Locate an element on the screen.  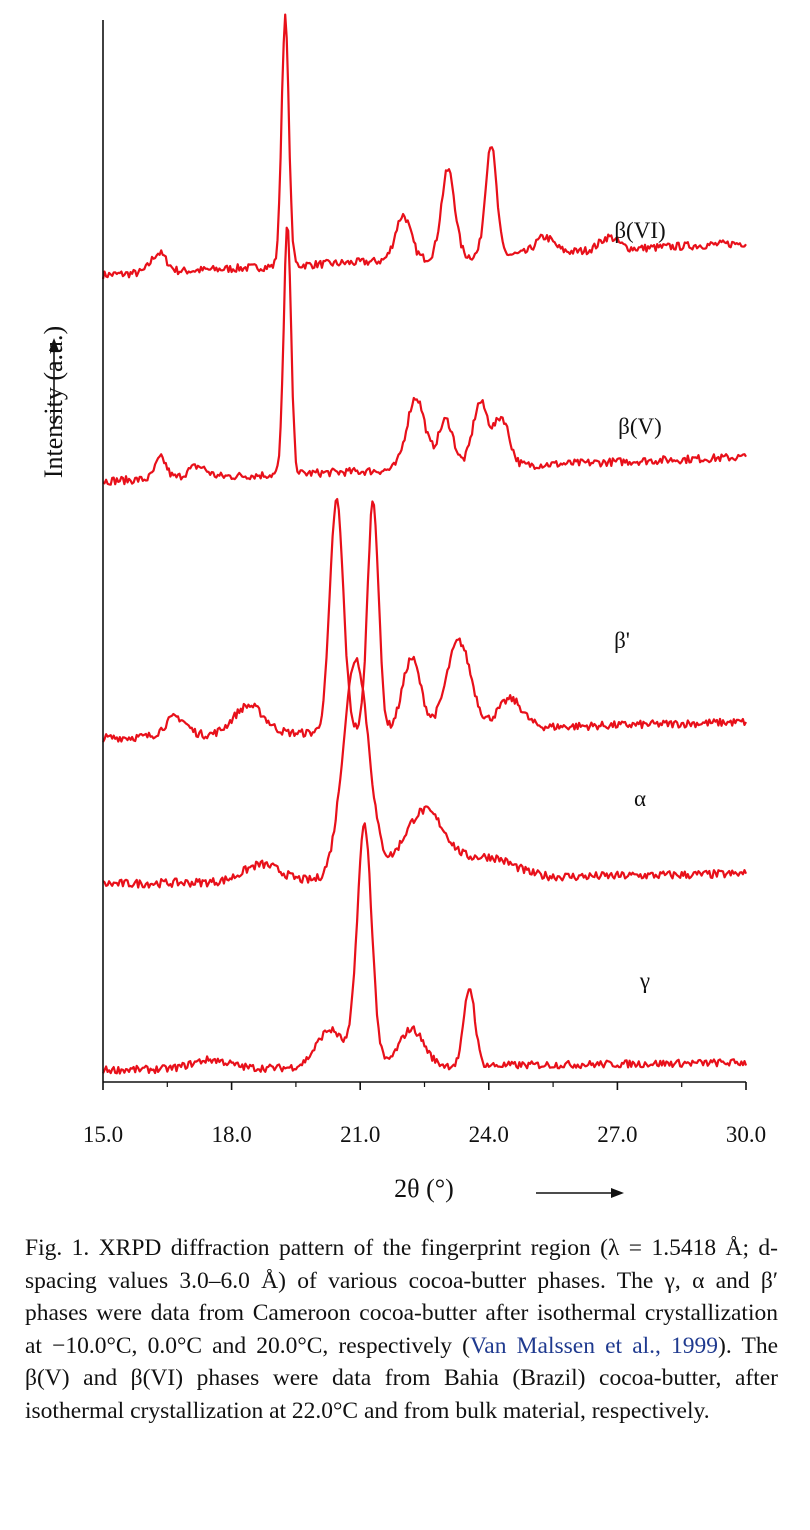
y-axis-arrow-head is located at coordinates (54, 344).